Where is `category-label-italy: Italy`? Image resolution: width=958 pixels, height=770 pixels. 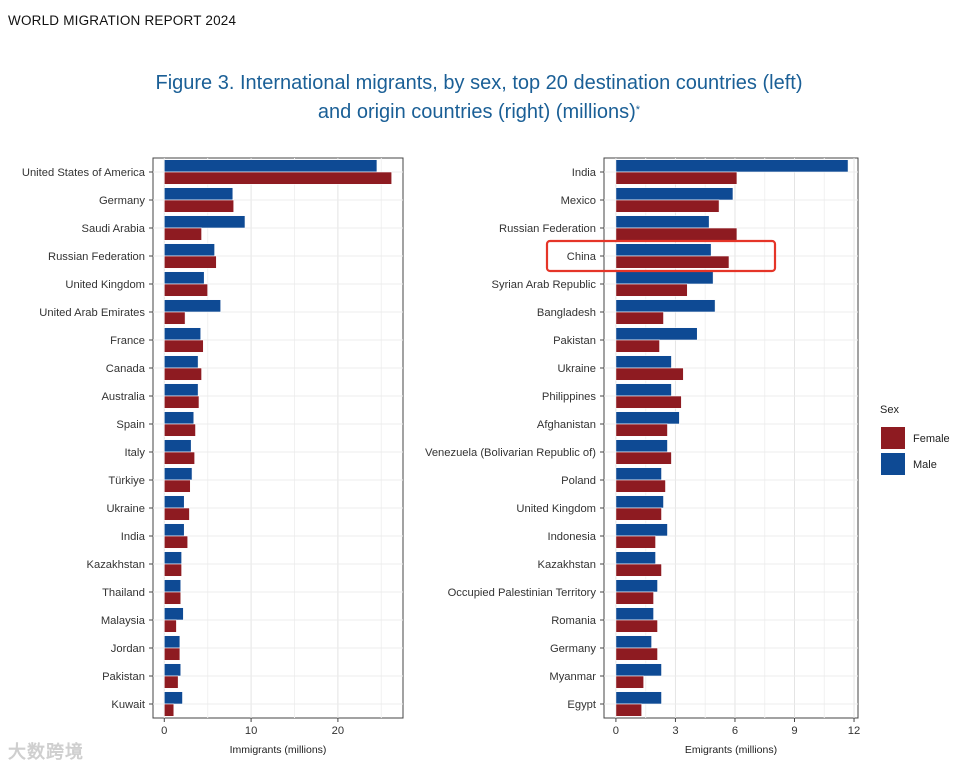
category-label-italy: Italy is located at coordinates (134, 453).